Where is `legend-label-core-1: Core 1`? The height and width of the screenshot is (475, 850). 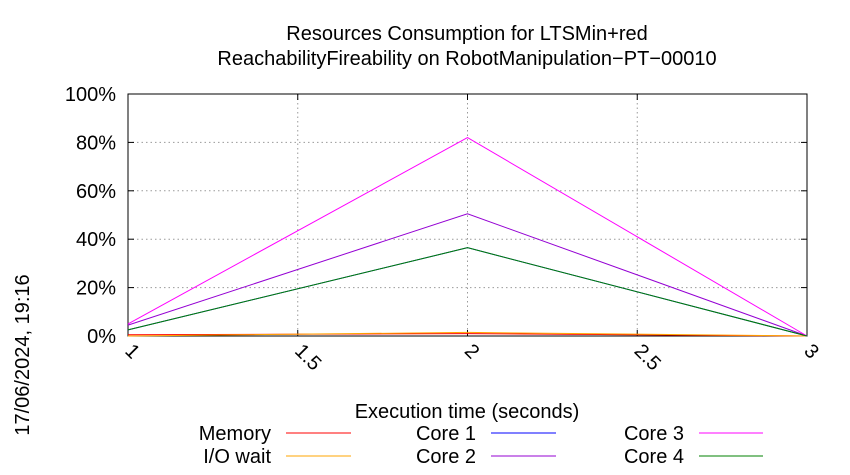 legend-label-core-1: Core 1 is located at coordinates (446, 434).